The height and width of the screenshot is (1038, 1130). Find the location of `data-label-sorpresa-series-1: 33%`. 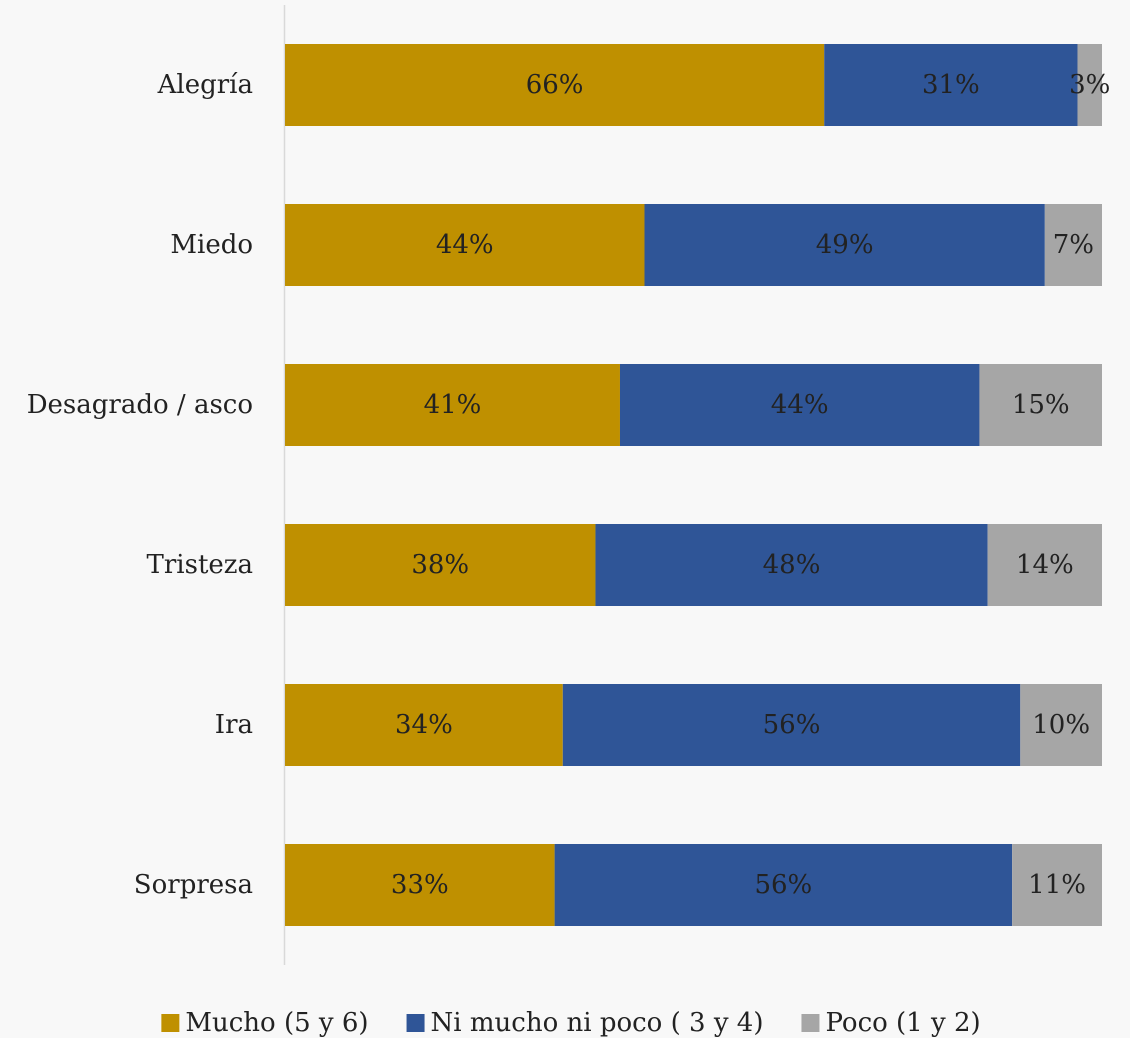

data-label-sorpresa-series-1: 33% is located at coordinates (420, 885).